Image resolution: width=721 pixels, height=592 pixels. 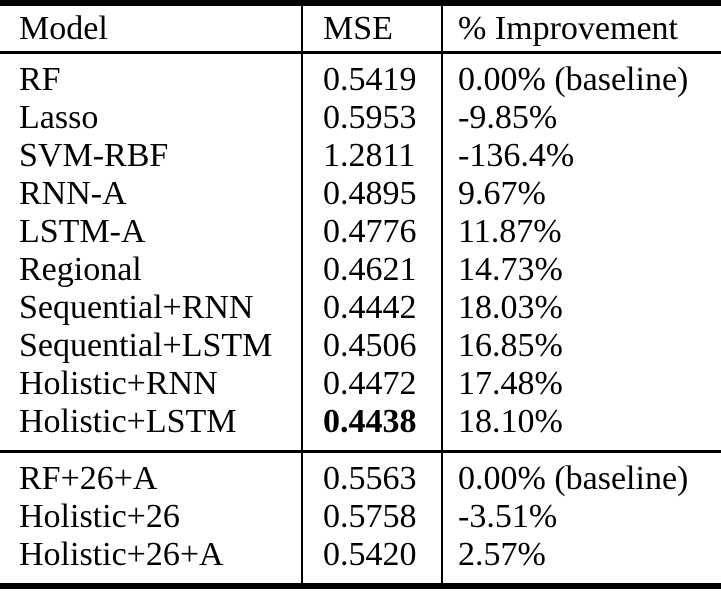 I want to click on model-cell: LSTM-A, so click(x=82, y=231).